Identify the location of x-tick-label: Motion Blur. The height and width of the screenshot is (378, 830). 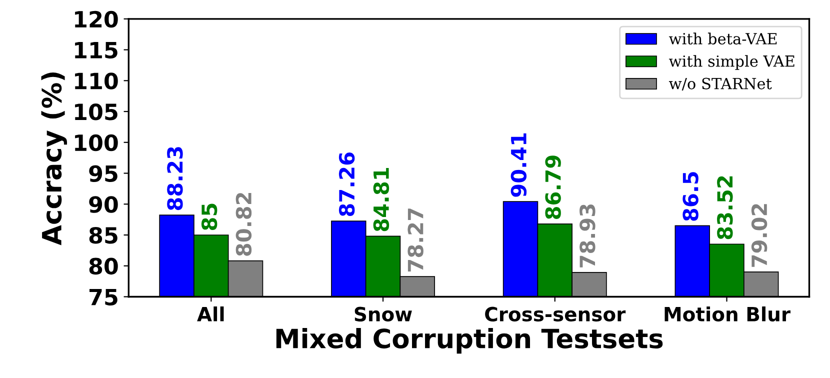
(727, 314).